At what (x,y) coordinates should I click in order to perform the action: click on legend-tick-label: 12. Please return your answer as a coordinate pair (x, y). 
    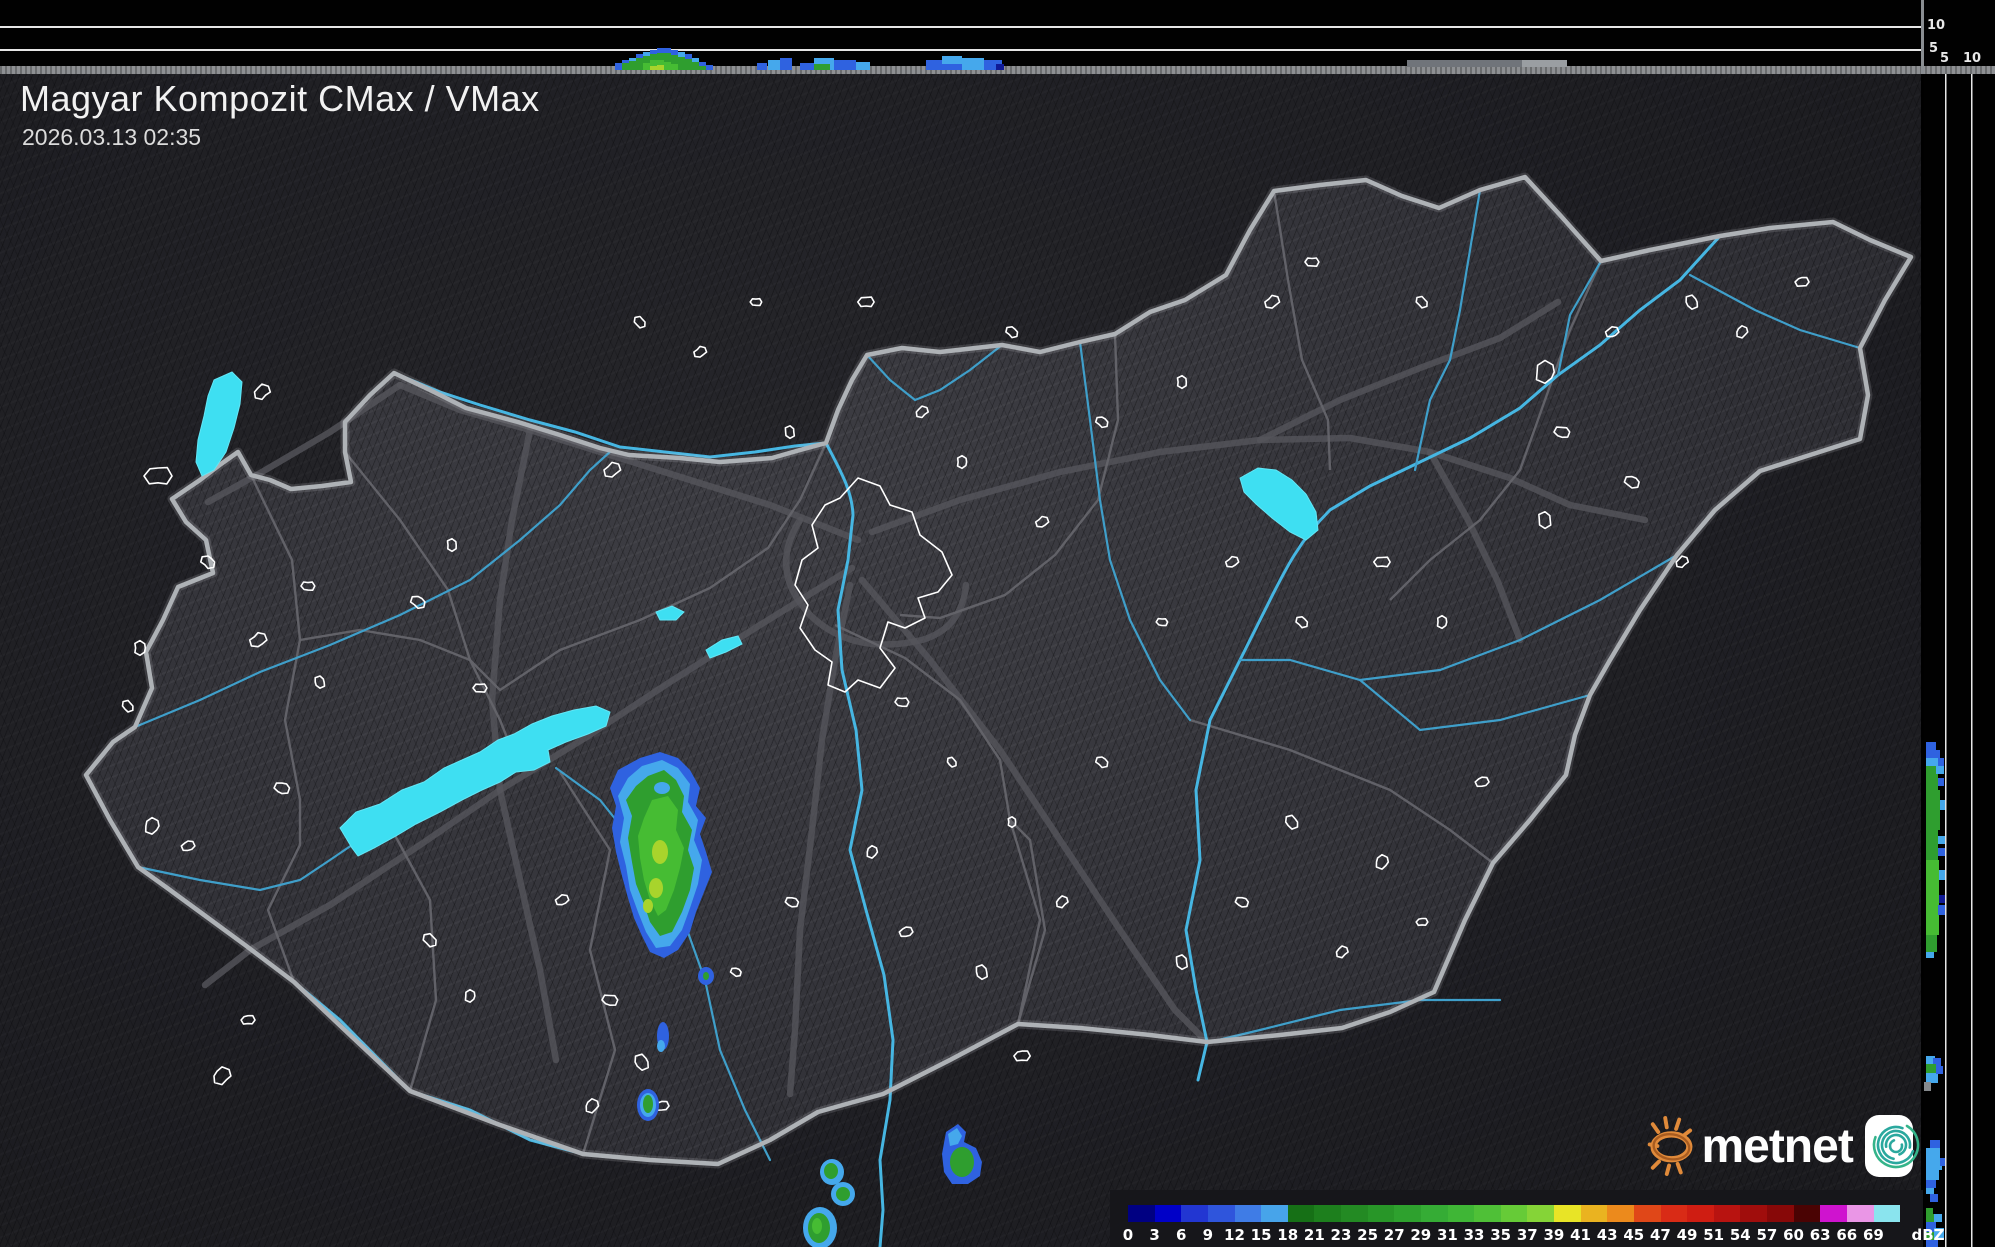
    Looking at the image, I should click on (1234, 1235).